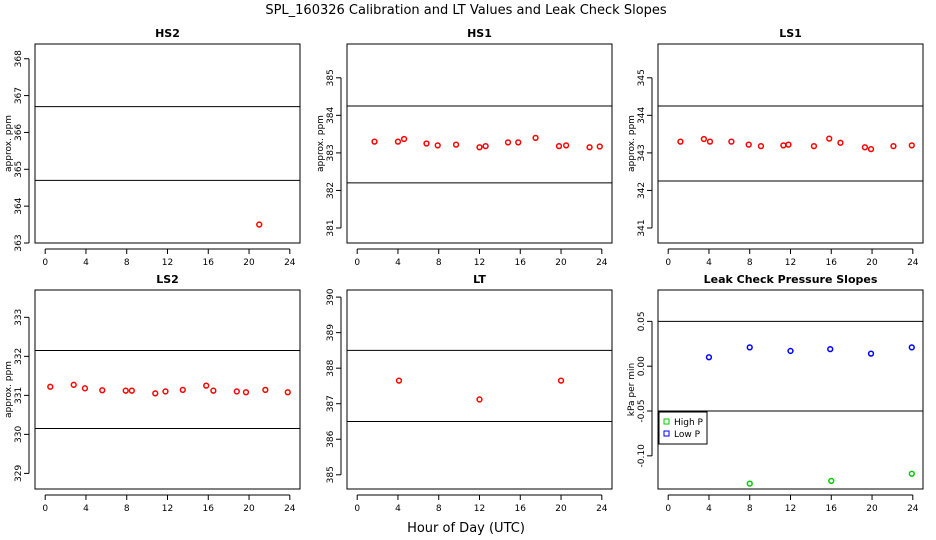  What do you see at coordinates (357, 263) in the screenshot?
I see `hs1-x-tick-label: 0` at bounding box center [357, 263].